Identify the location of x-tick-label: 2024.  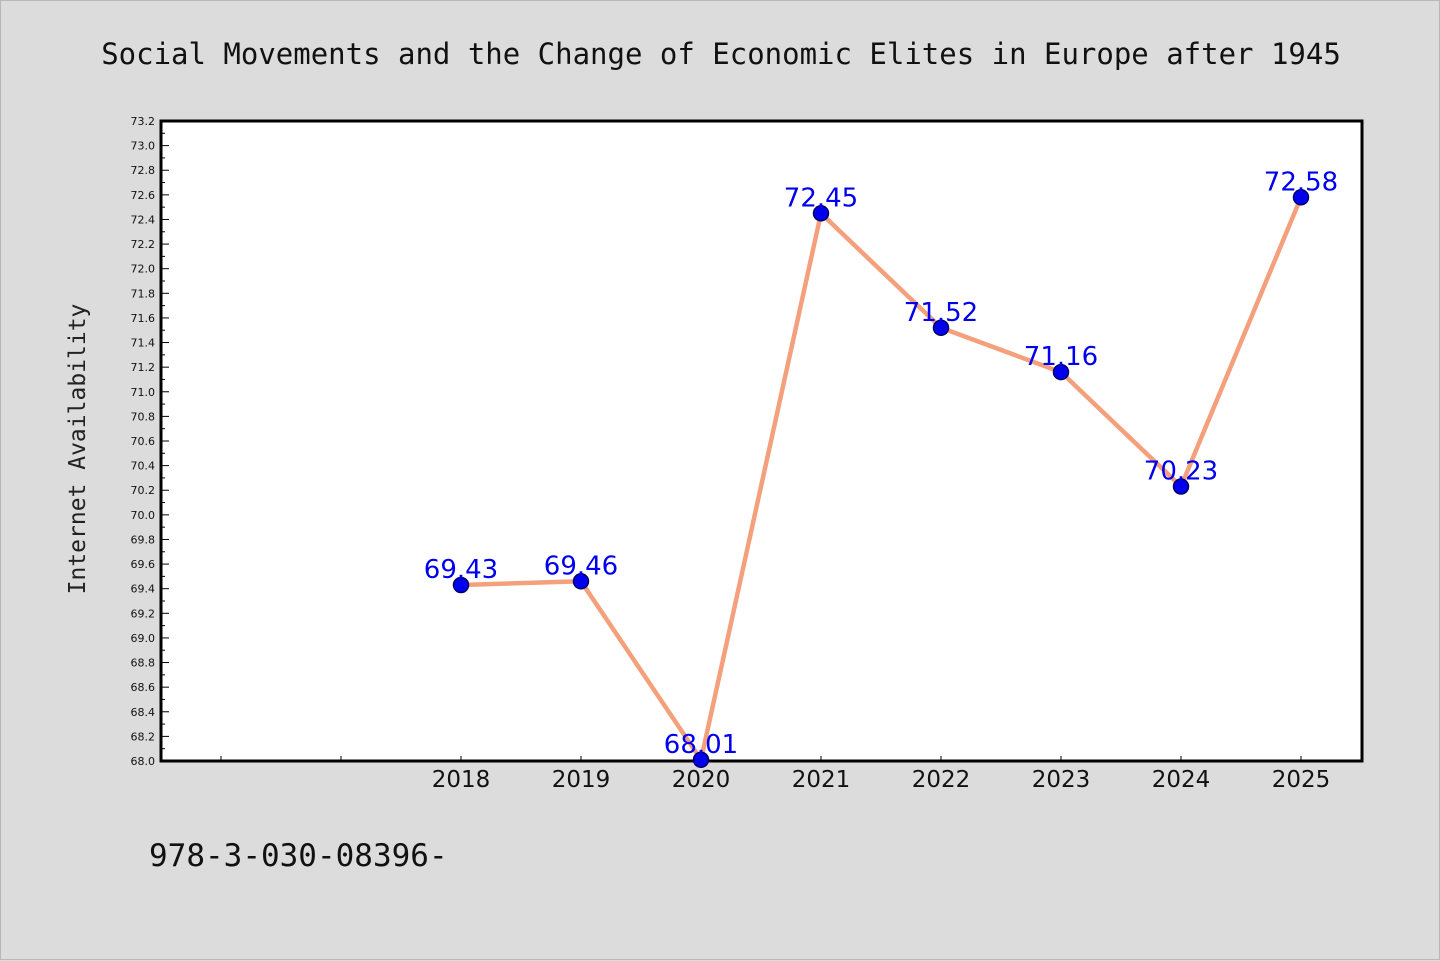
(1181, 780).